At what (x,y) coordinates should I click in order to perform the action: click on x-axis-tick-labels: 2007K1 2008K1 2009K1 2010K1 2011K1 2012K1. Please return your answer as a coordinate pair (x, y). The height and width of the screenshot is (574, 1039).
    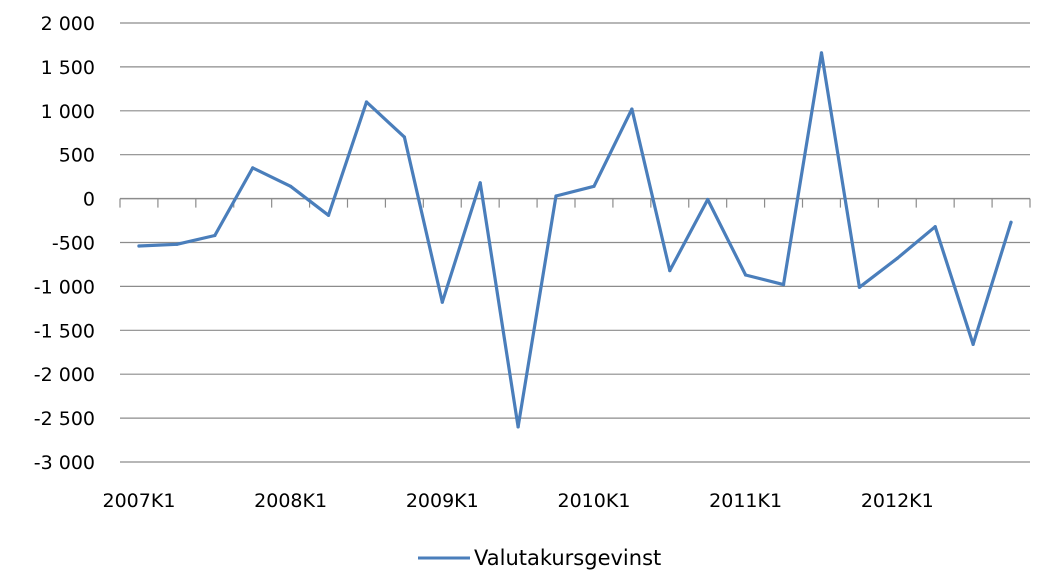
    Looking at the image, I should click on (518, 501).